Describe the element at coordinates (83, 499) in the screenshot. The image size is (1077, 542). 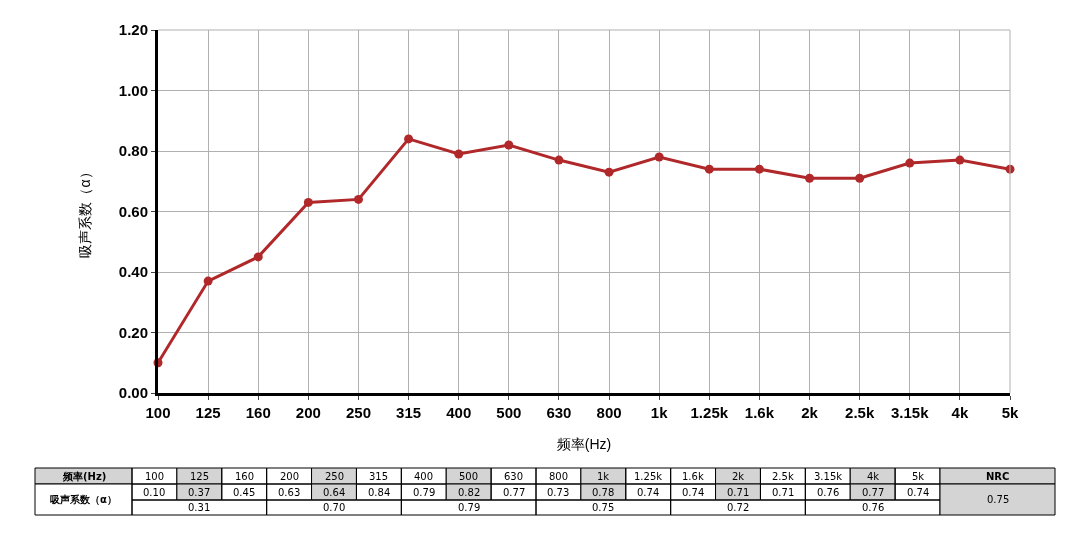
I see `text: 吸声系数（α）` at that location.